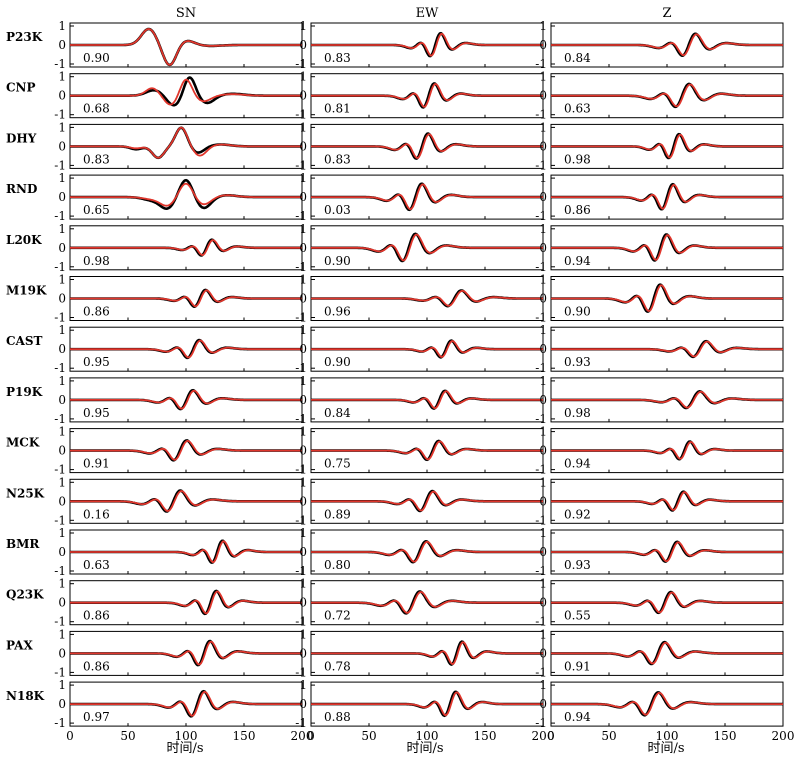  Describe the element at coordinates (96, 210) in the screenshot. I see `cc-label: 0.65` at that location.